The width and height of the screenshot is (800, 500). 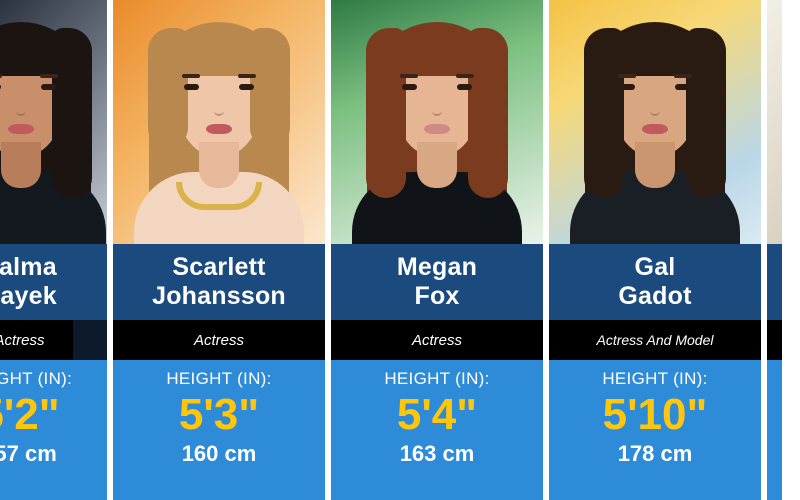 I want to click on name-band-gal-gadot: Gal Gadot, so click(x=655, y=282).